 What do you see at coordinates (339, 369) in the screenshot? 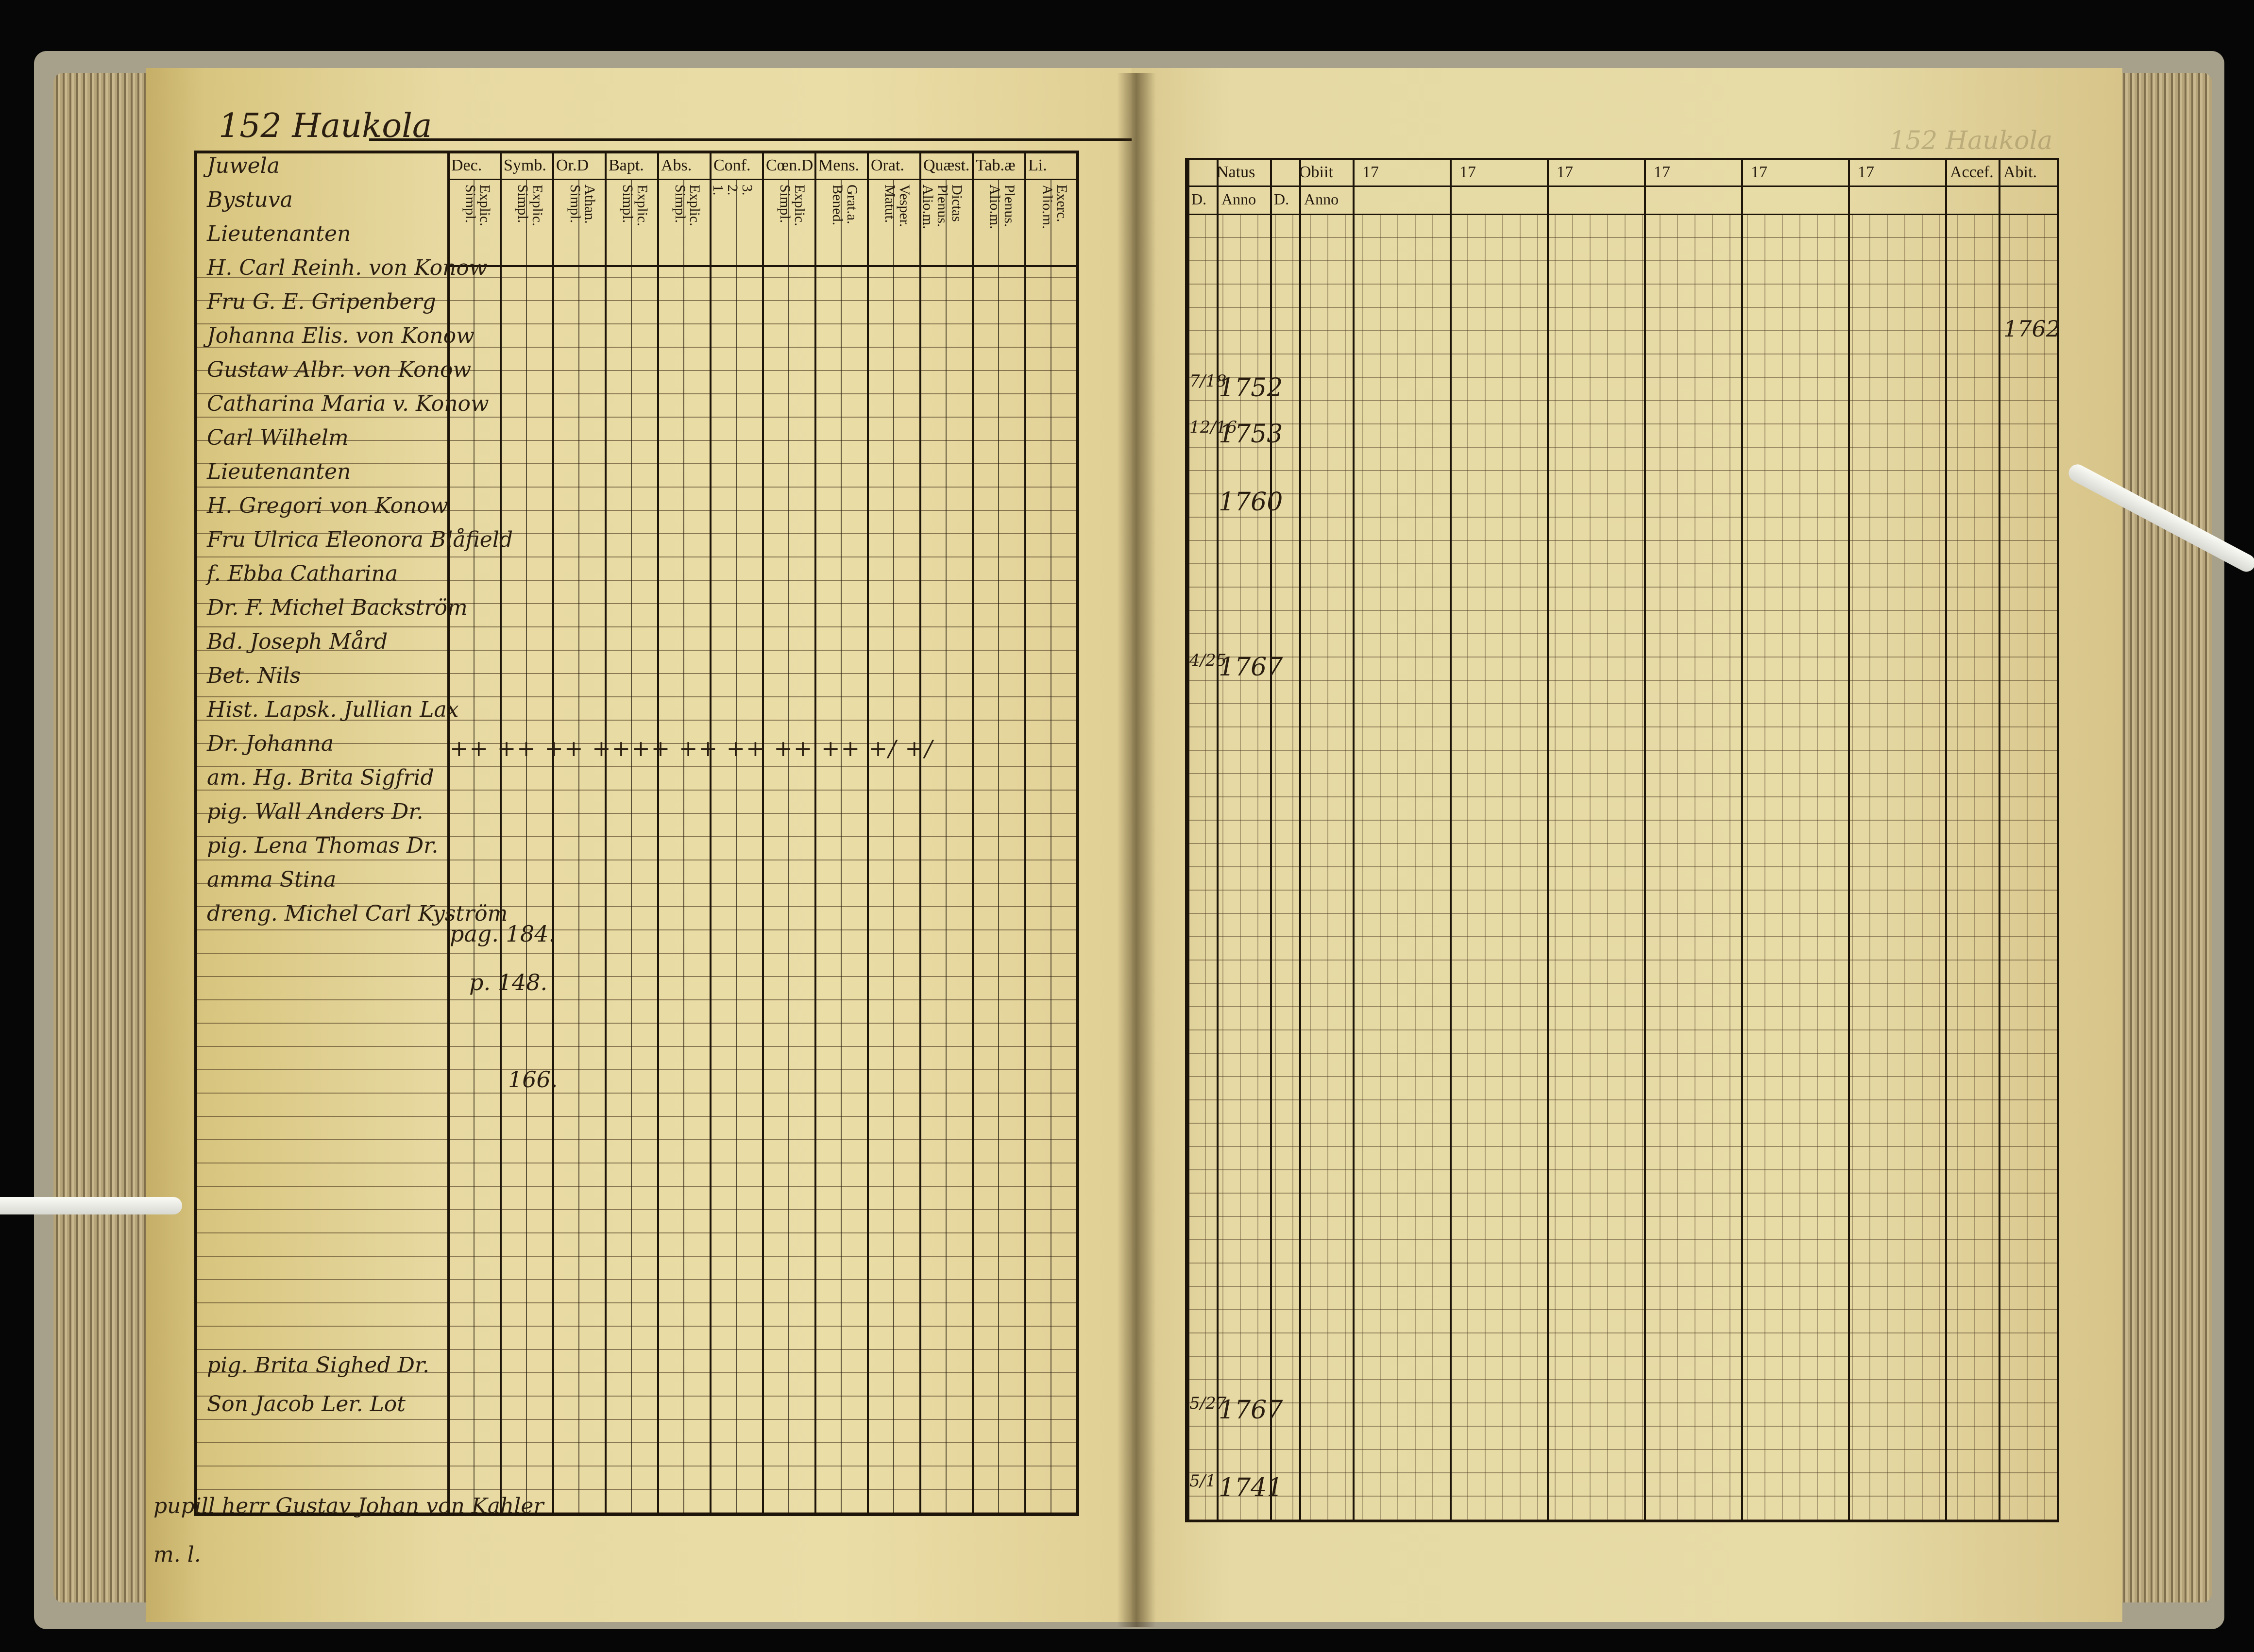
I see `register-name: Gustaw Albr. von Konow` at bounding box center [339, 369].